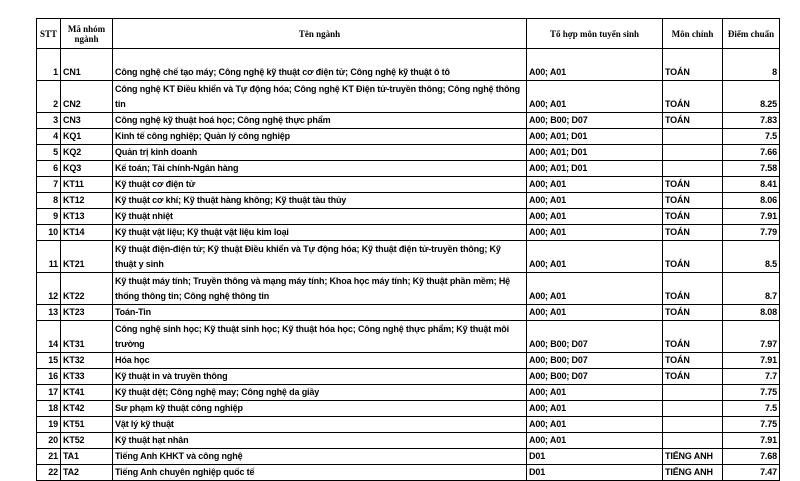 The width and height of the screenshot is (800, 481). Describe the element at coordinates (751, 472) in the screenshot. I see `cell-score: 7.47` at that location.